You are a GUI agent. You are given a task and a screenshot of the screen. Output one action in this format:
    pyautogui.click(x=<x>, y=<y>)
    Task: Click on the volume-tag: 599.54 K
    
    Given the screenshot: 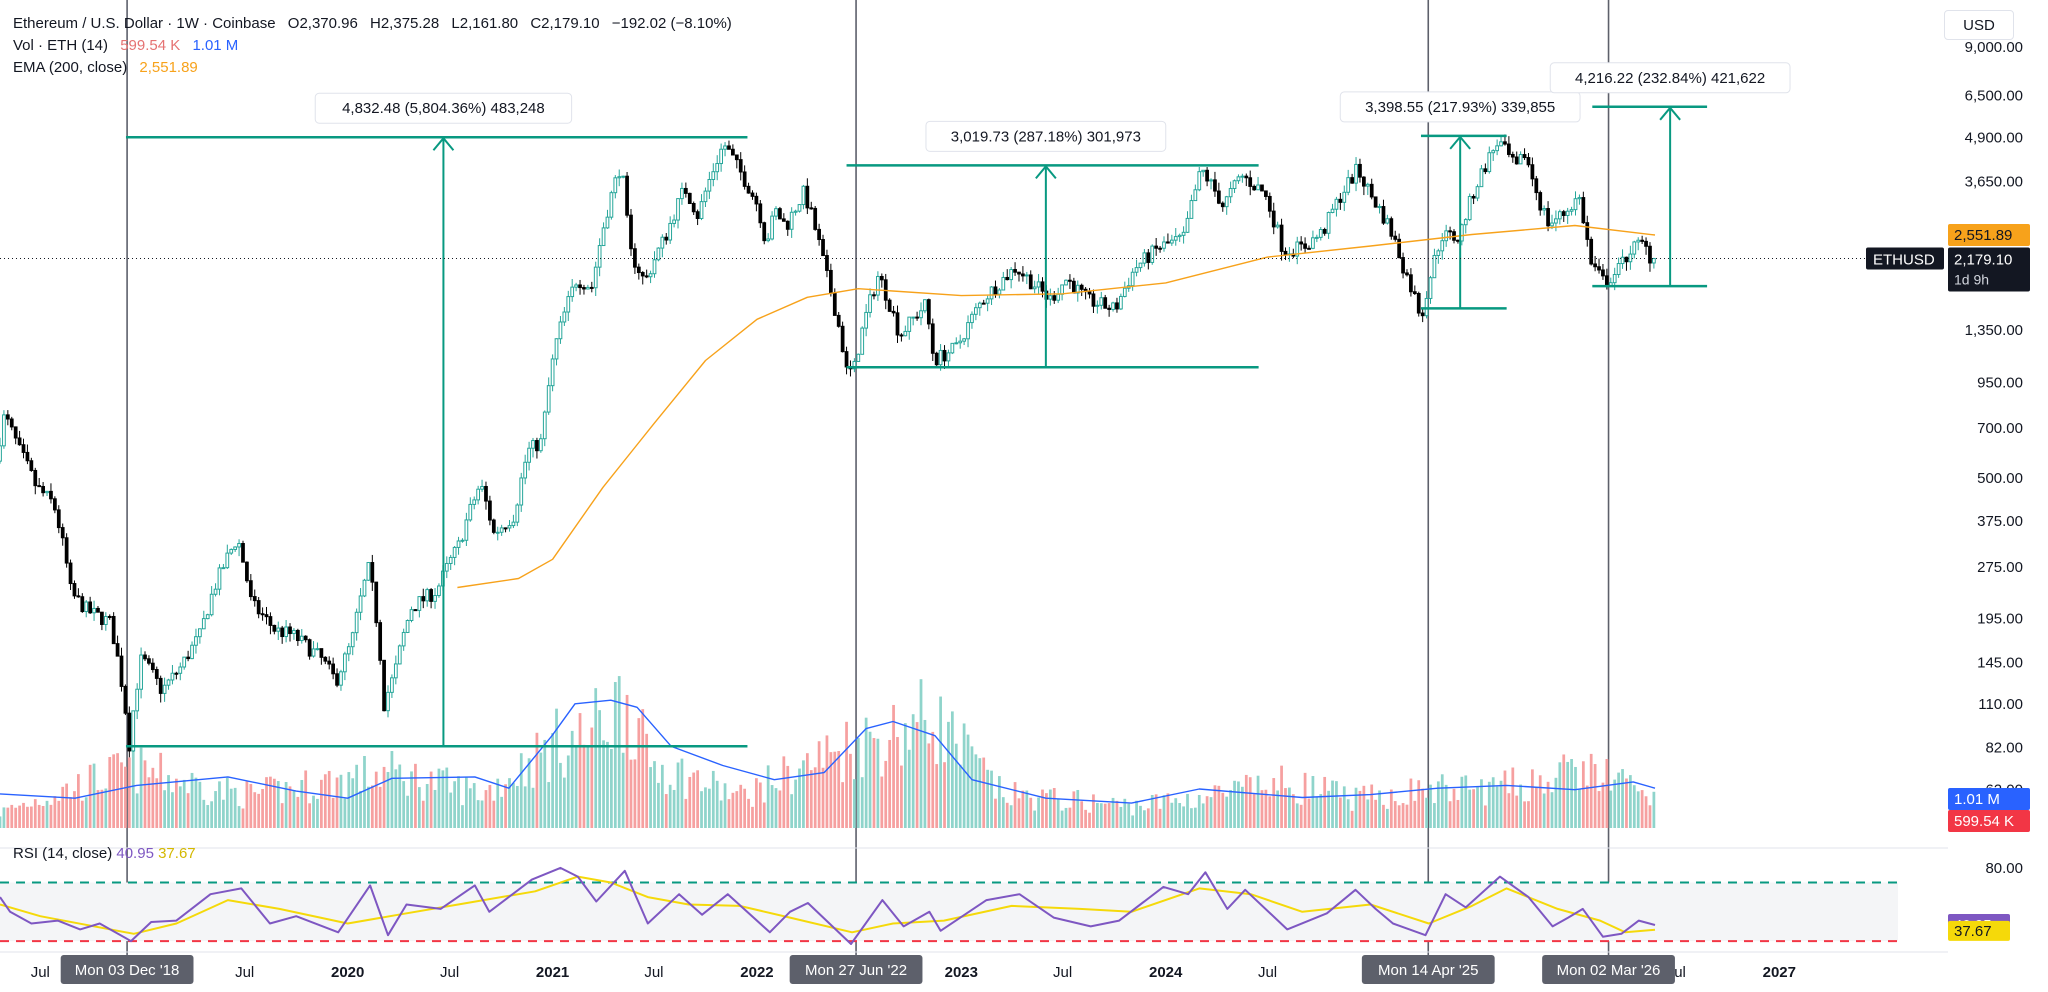 What is the action you would take?
    pyautogui.click(x=1984, y=821)
    